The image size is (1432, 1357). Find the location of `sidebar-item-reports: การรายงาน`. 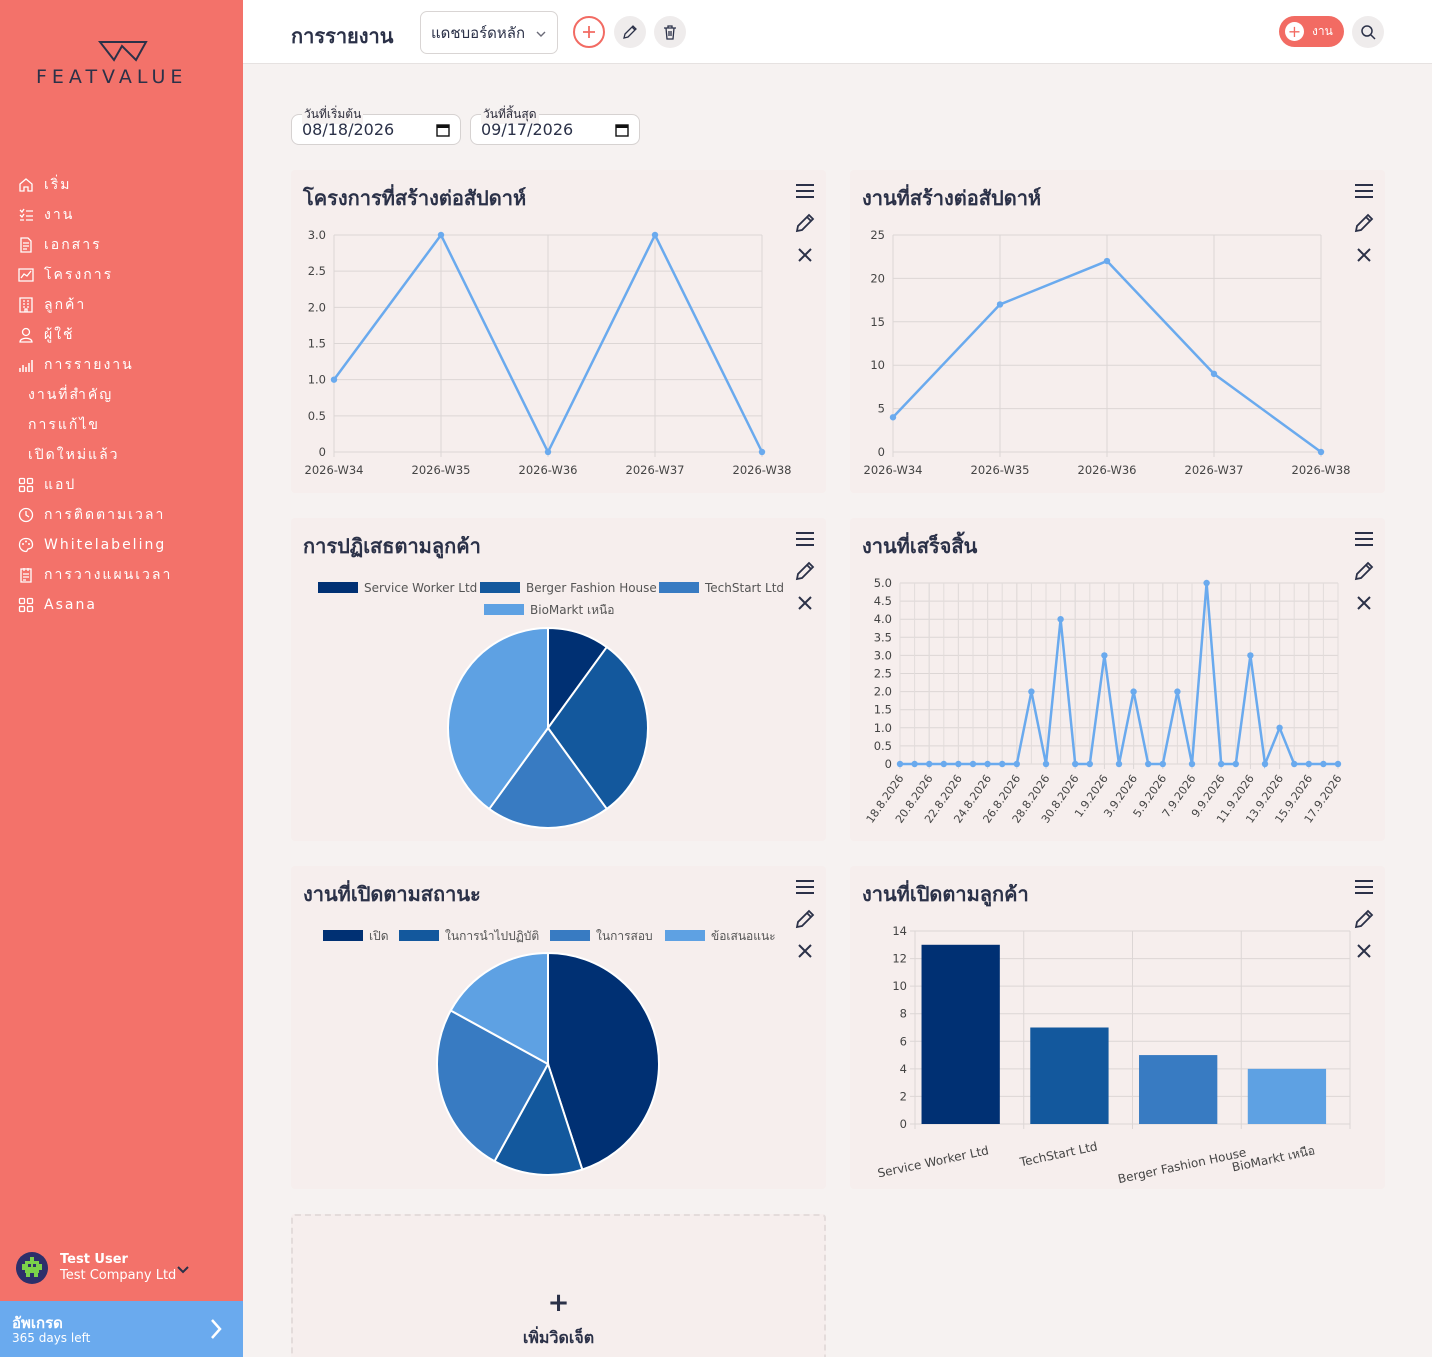

sidebar-item-reports: การรายงาน is located at coordinates (121, 365).